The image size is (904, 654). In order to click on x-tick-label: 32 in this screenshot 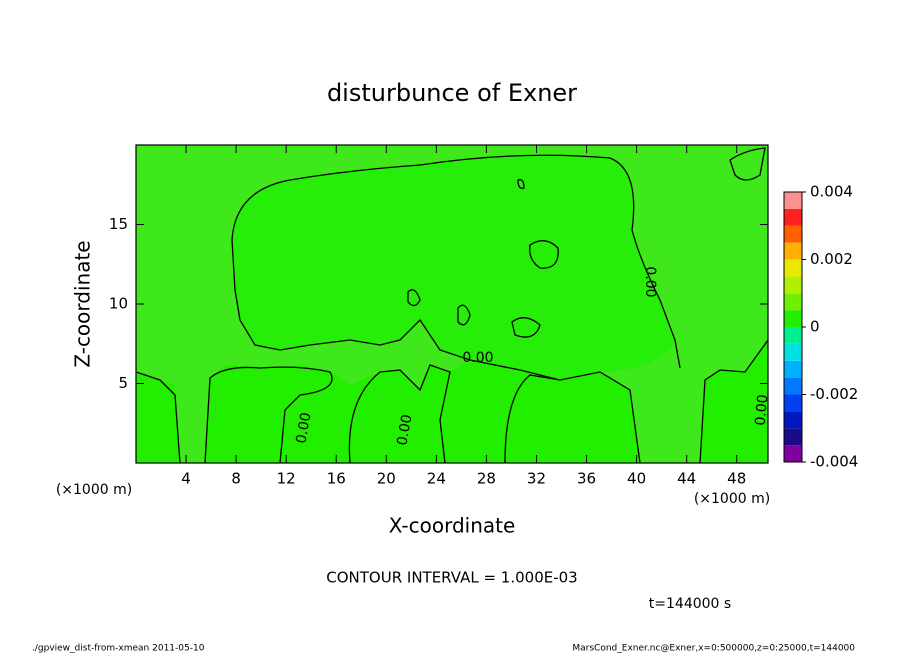, I will do `click(536, 479)`.